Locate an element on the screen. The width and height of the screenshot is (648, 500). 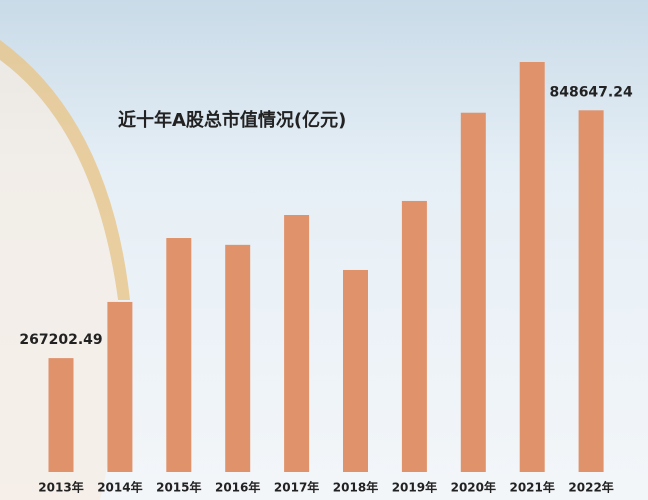
x-tick-label: 2016年 is located at coordinates (237, 487).